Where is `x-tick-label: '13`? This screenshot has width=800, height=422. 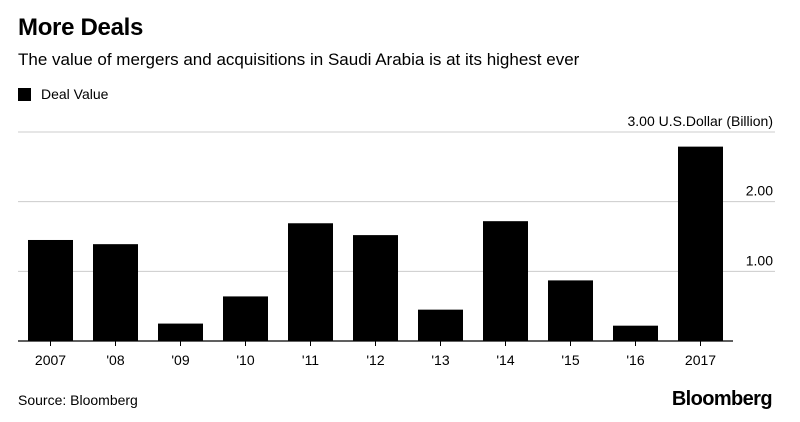
x-tick-label: '13 is located at coordinates (440, 360).